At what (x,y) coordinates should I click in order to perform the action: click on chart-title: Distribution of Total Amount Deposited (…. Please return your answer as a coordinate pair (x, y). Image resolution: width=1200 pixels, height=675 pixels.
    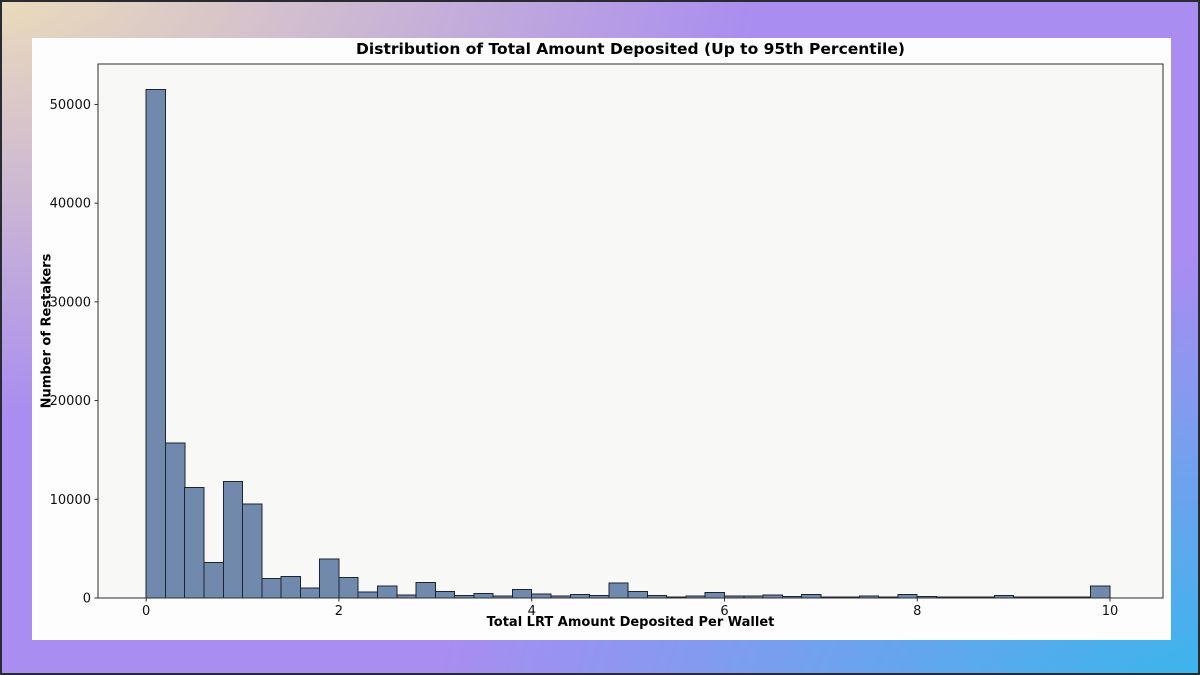
    Looking at the image, I should click on (630, 49).